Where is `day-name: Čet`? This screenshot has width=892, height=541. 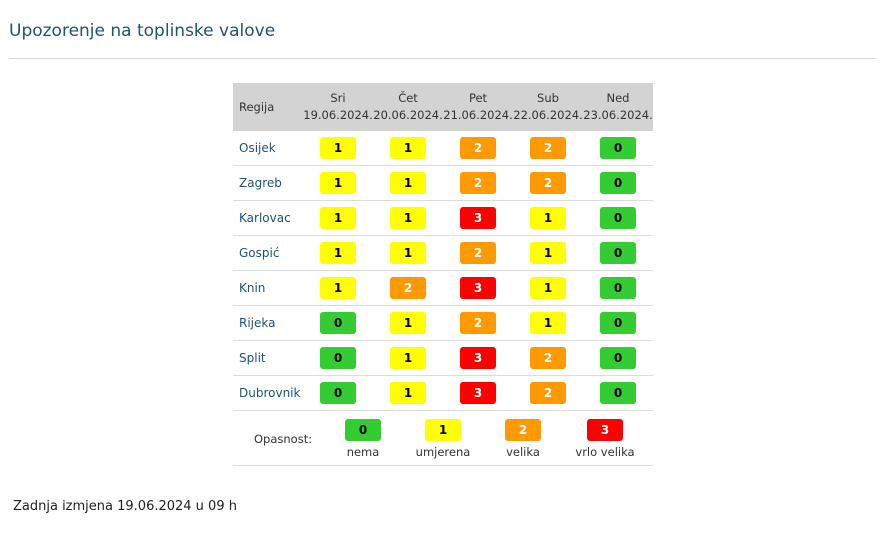
day-name: Čet is located at coordinates (408, 98).